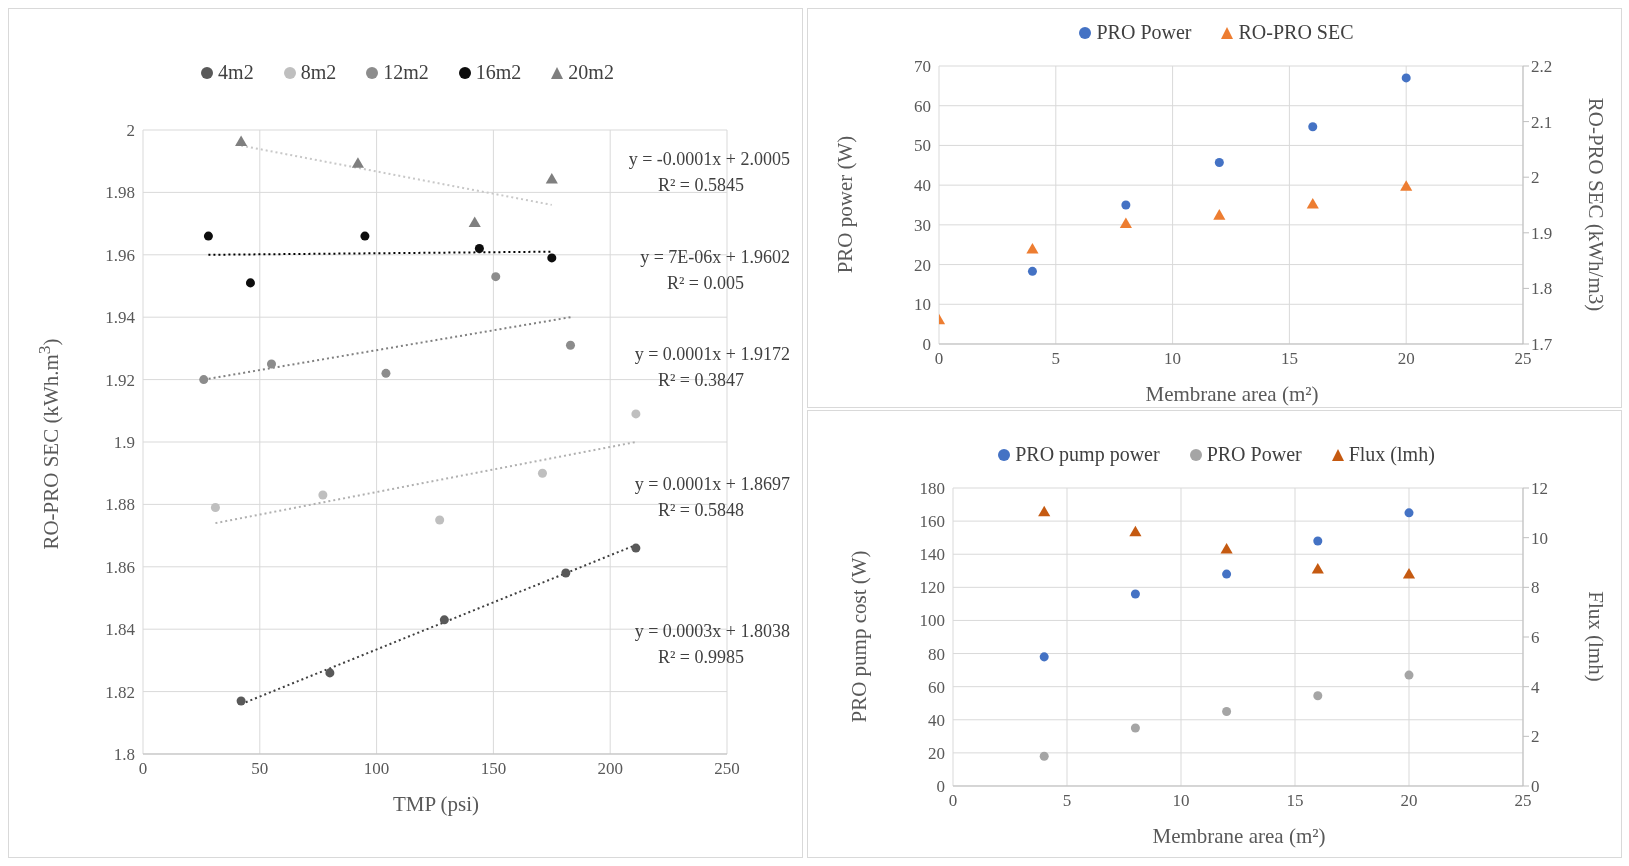 The image size is (1629, 866). Describe the element at coordinates (120, 380) in the screenshot. I see `y-tick-label: 1.92` at that location.